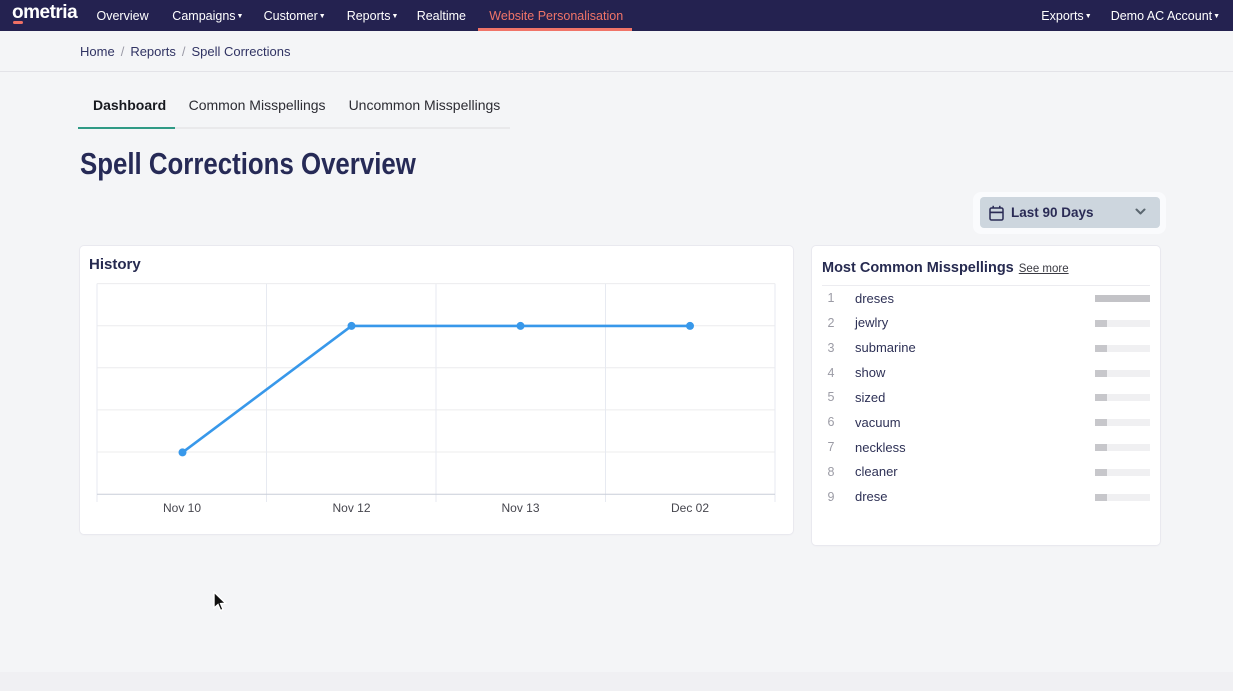  Describe the element at coordinates (690, 508) in the screenshot. I see `svg-text: Dec 02` at that location.